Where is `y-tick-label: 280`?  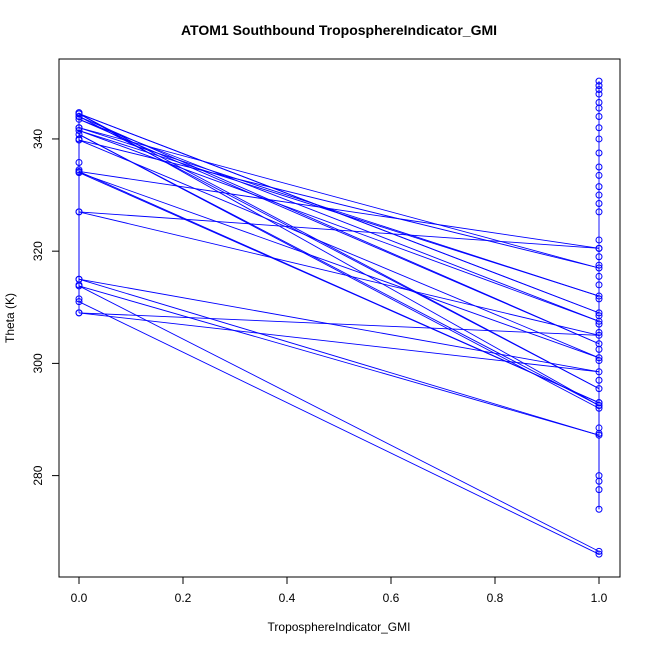 y-tick-label: 280 is located at coordinates (38, 475).